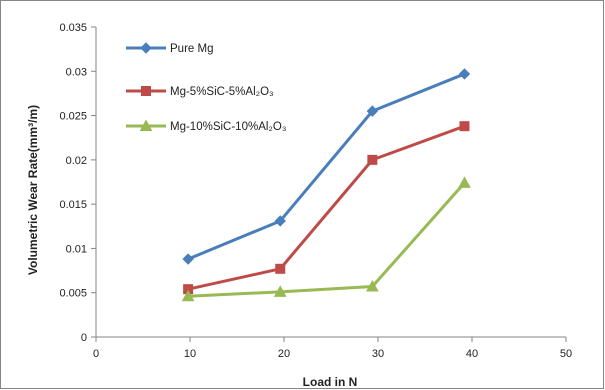 This screenshot has width=605, height=390. Describe the element at coordinates (222, 92) in the screenshot. I see `legend-label-2: Mg-5%SiC-5%Al₂O₃` at that location.